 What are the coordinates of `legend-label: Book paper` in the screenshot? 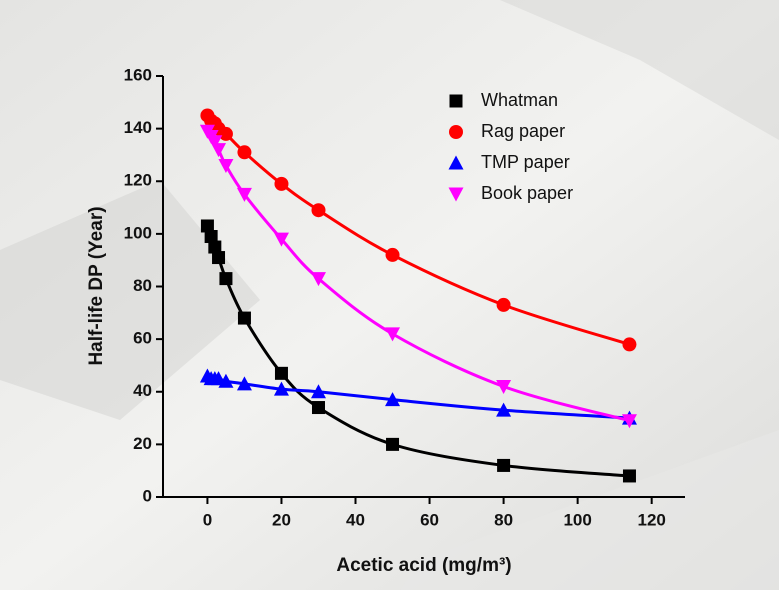 It's located at (527, 193).